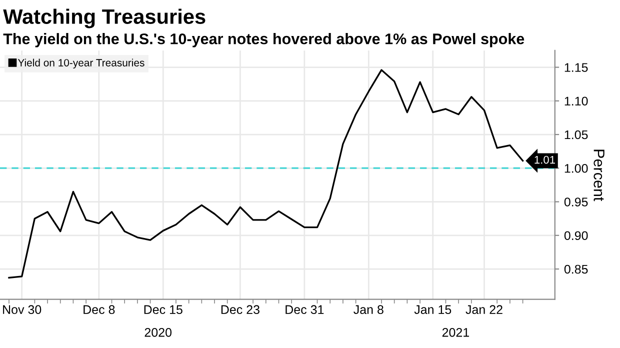 Image resolution: width=620 pixels, height=348 pixels. What do you see at coordinates (163, 309) in the screenshot?
I see `x-tick-label: Dec 15` at bounding box center [163, 309].